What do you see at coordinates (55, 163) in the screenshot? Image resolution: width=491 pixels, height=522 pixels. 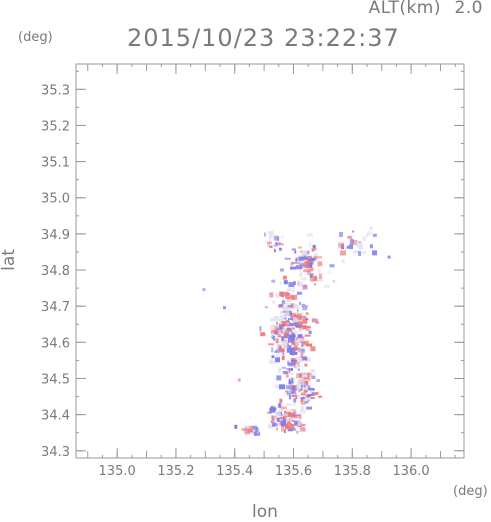 I see `y-tick-label: 35.1` at bounding box center [55, 163].